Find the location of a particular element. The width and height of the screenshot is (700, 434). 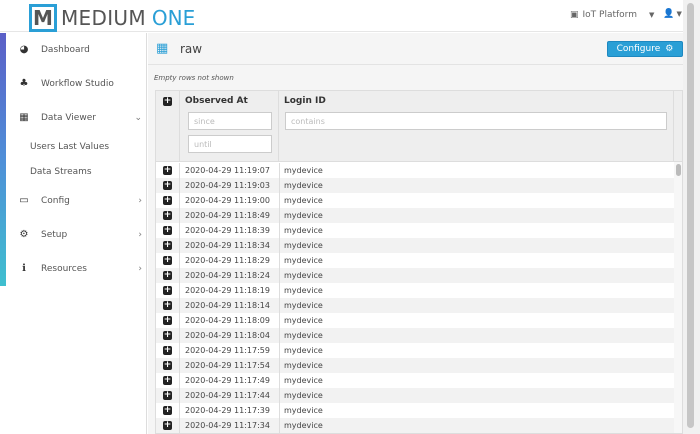

table-scrollbar is located at coordinates (678, 297).